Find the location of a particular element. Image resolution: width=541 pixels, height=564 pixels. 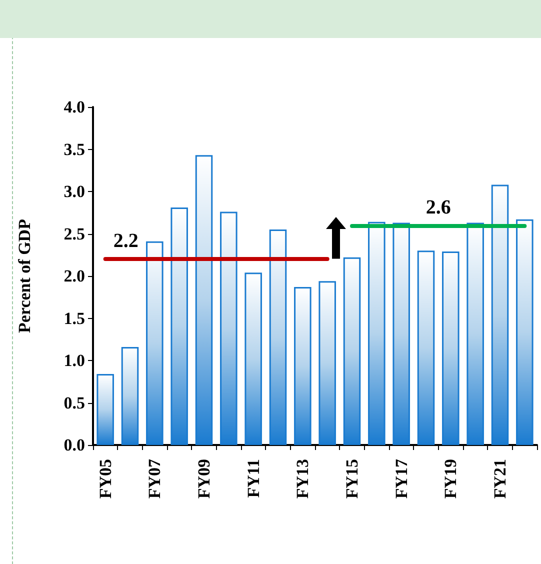

y-tick-label: 1.0 is located at coordinates (74, 360).